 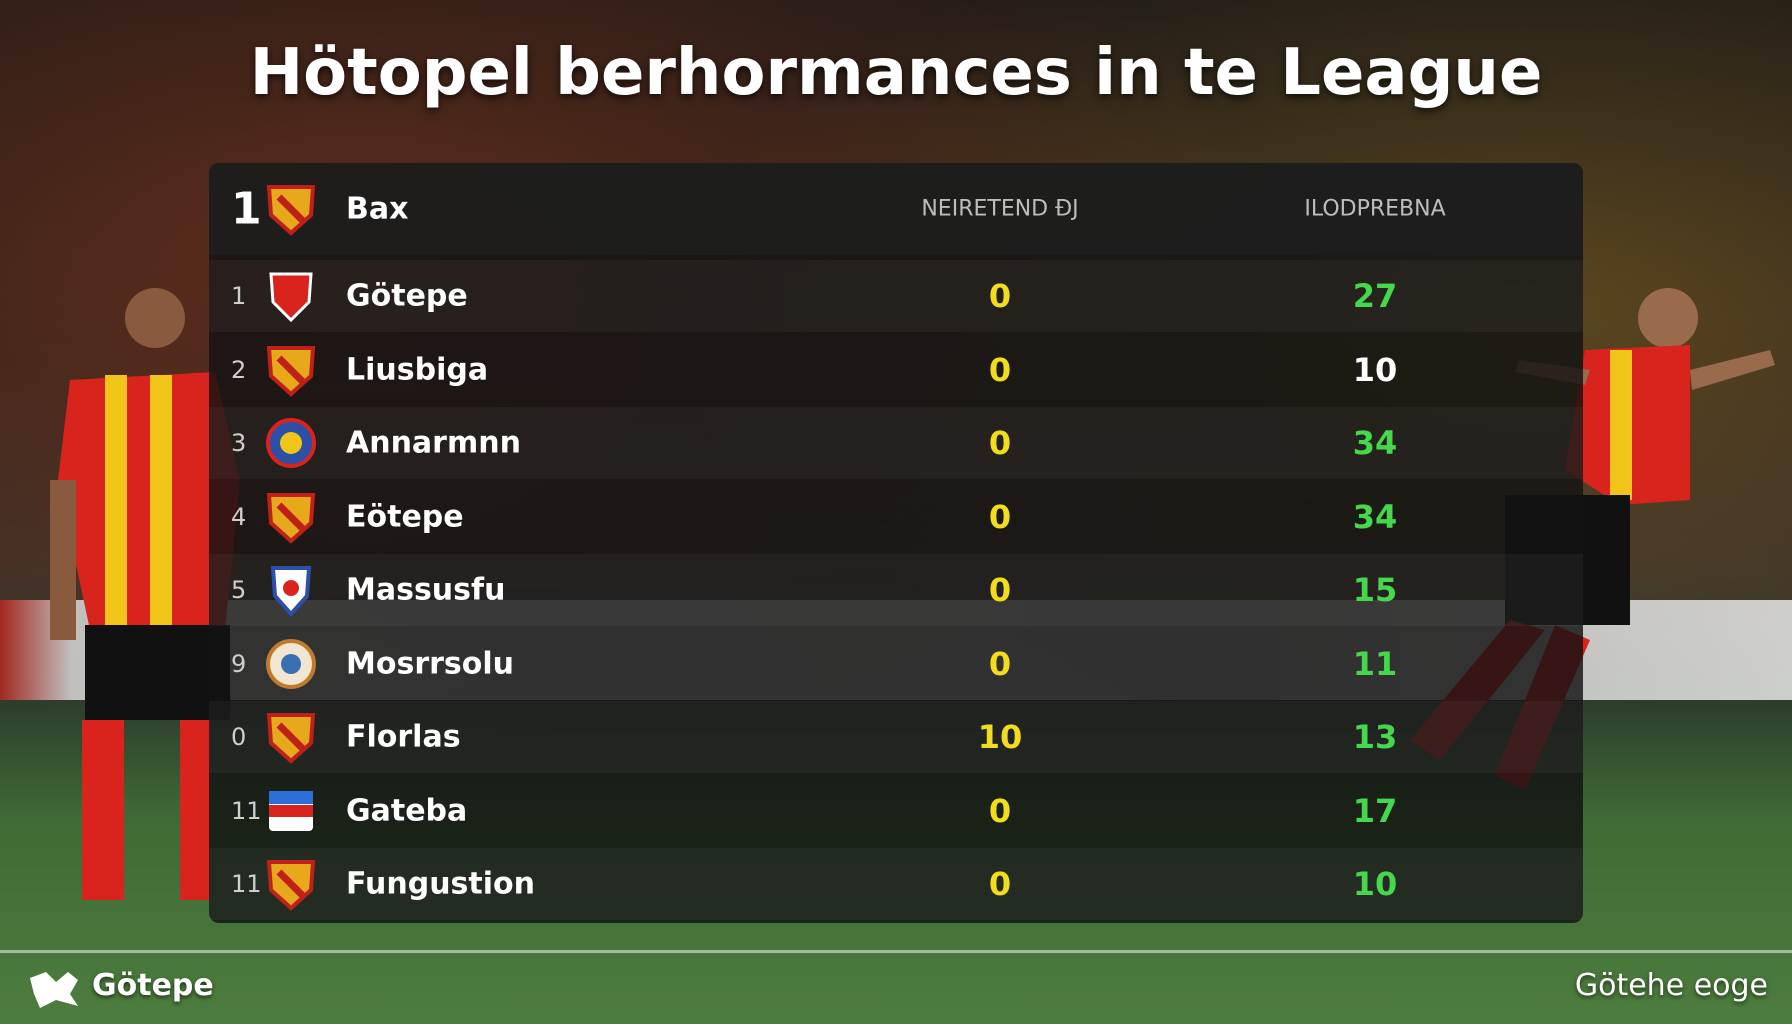 What do you see at coordinates (896, 370) in the screenshot?
I see `table-row: 2 Liusbiga 0 10` at bounding box center [896, 370].